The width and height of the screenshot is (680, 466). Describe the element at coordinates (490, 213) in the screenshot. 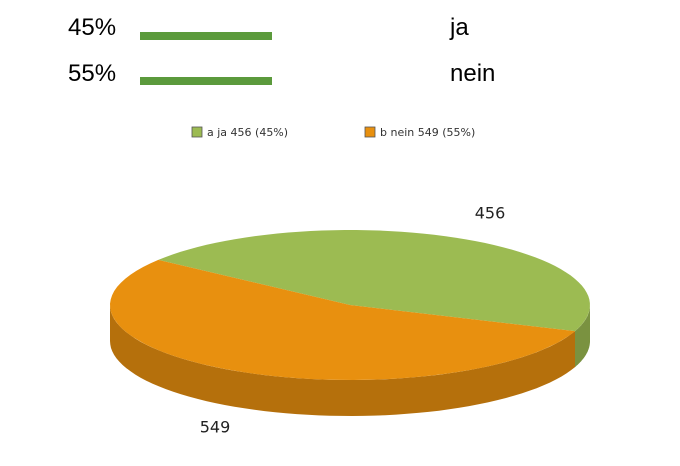

I see `value-label: 456` at that location.